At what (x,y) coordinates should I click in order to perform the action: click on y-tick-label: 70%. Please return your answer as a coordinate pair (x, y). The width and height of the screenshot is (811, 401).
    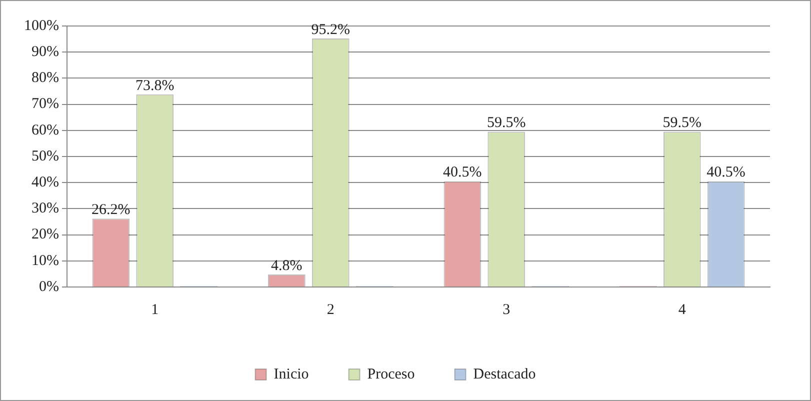
    Looking at the image, I should click on (45, 104).